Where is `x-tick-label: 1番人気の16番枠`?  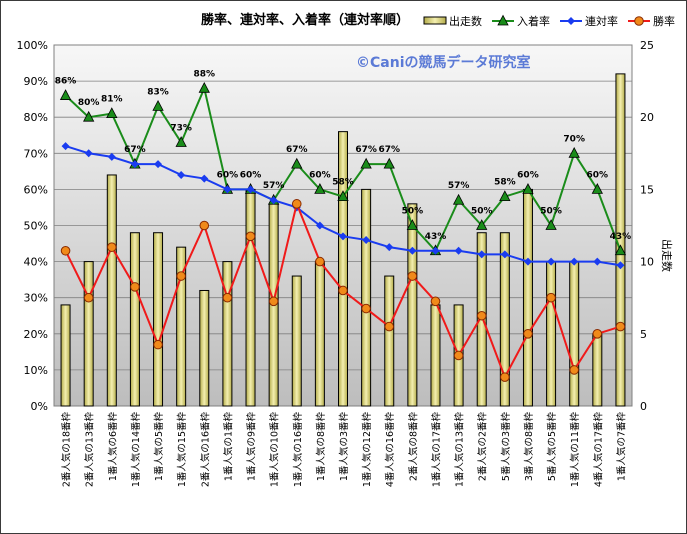 x-tick-label: 1番人気の16番枠 is located at coordinates (298, 450).